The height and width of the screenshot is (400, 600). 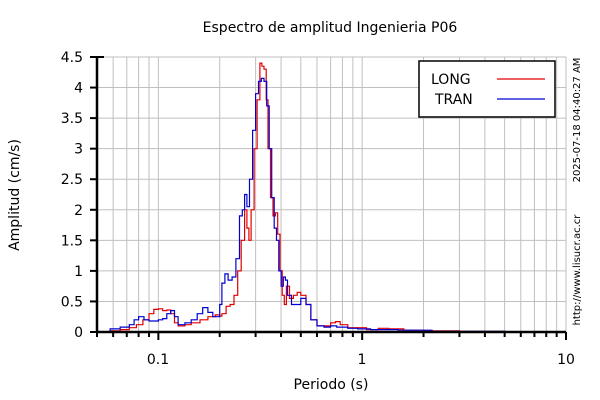 I want to click on y-tick-label: 1.5, so click(x=72, y=241).